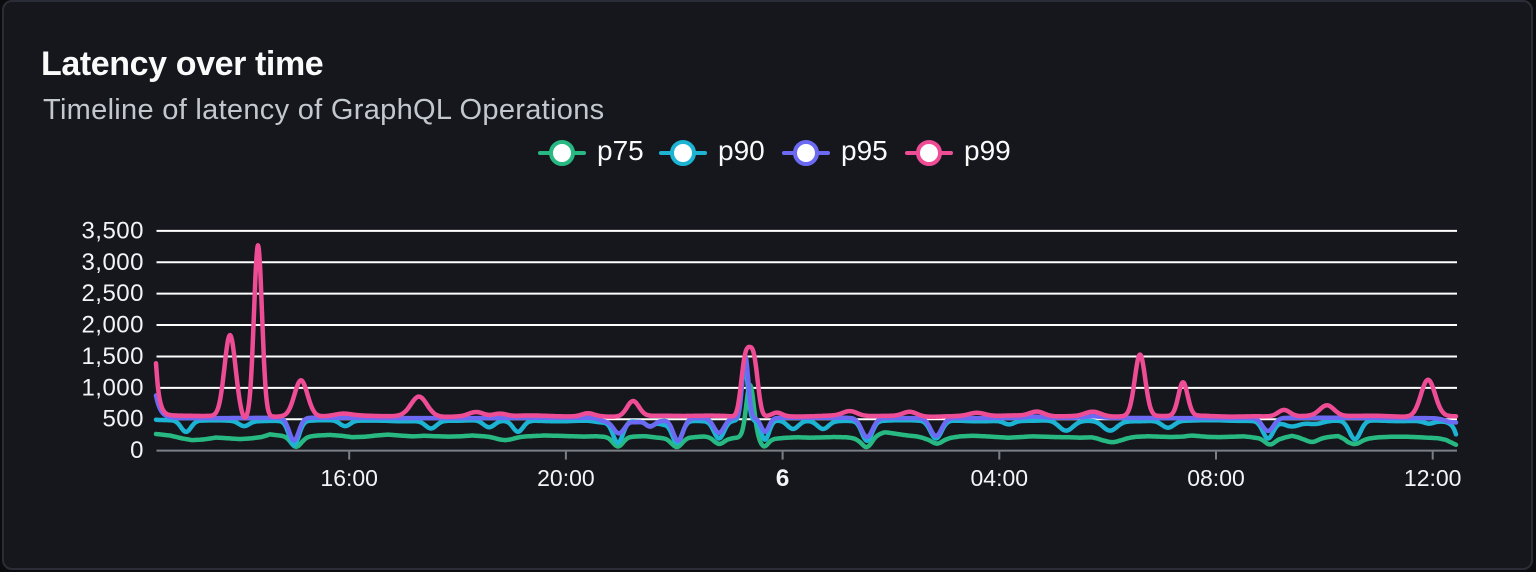 This screenshot has height=572, width=1536. What do you see at coordinates (123, 419) in the screenshot?
I see `svg-text: 500` at bounding box center [123, 419].